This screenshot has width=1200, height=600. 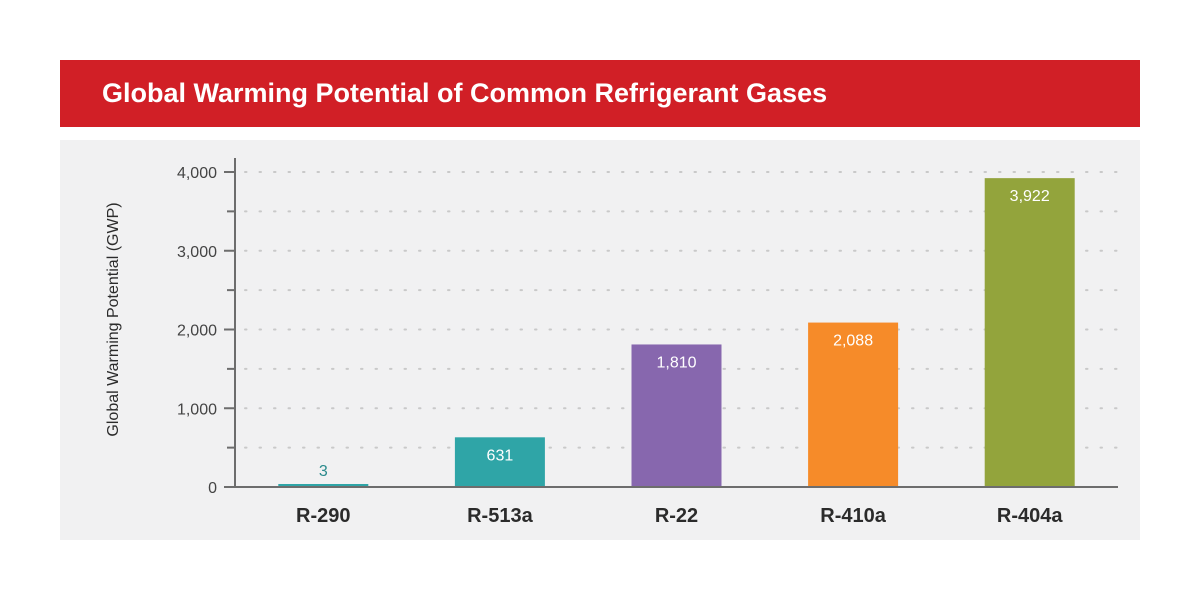 What do you see at coordinates (197, 173) in the screenshot?
I see `y-tick-label: 4,000` at bounding box center [197, 173].